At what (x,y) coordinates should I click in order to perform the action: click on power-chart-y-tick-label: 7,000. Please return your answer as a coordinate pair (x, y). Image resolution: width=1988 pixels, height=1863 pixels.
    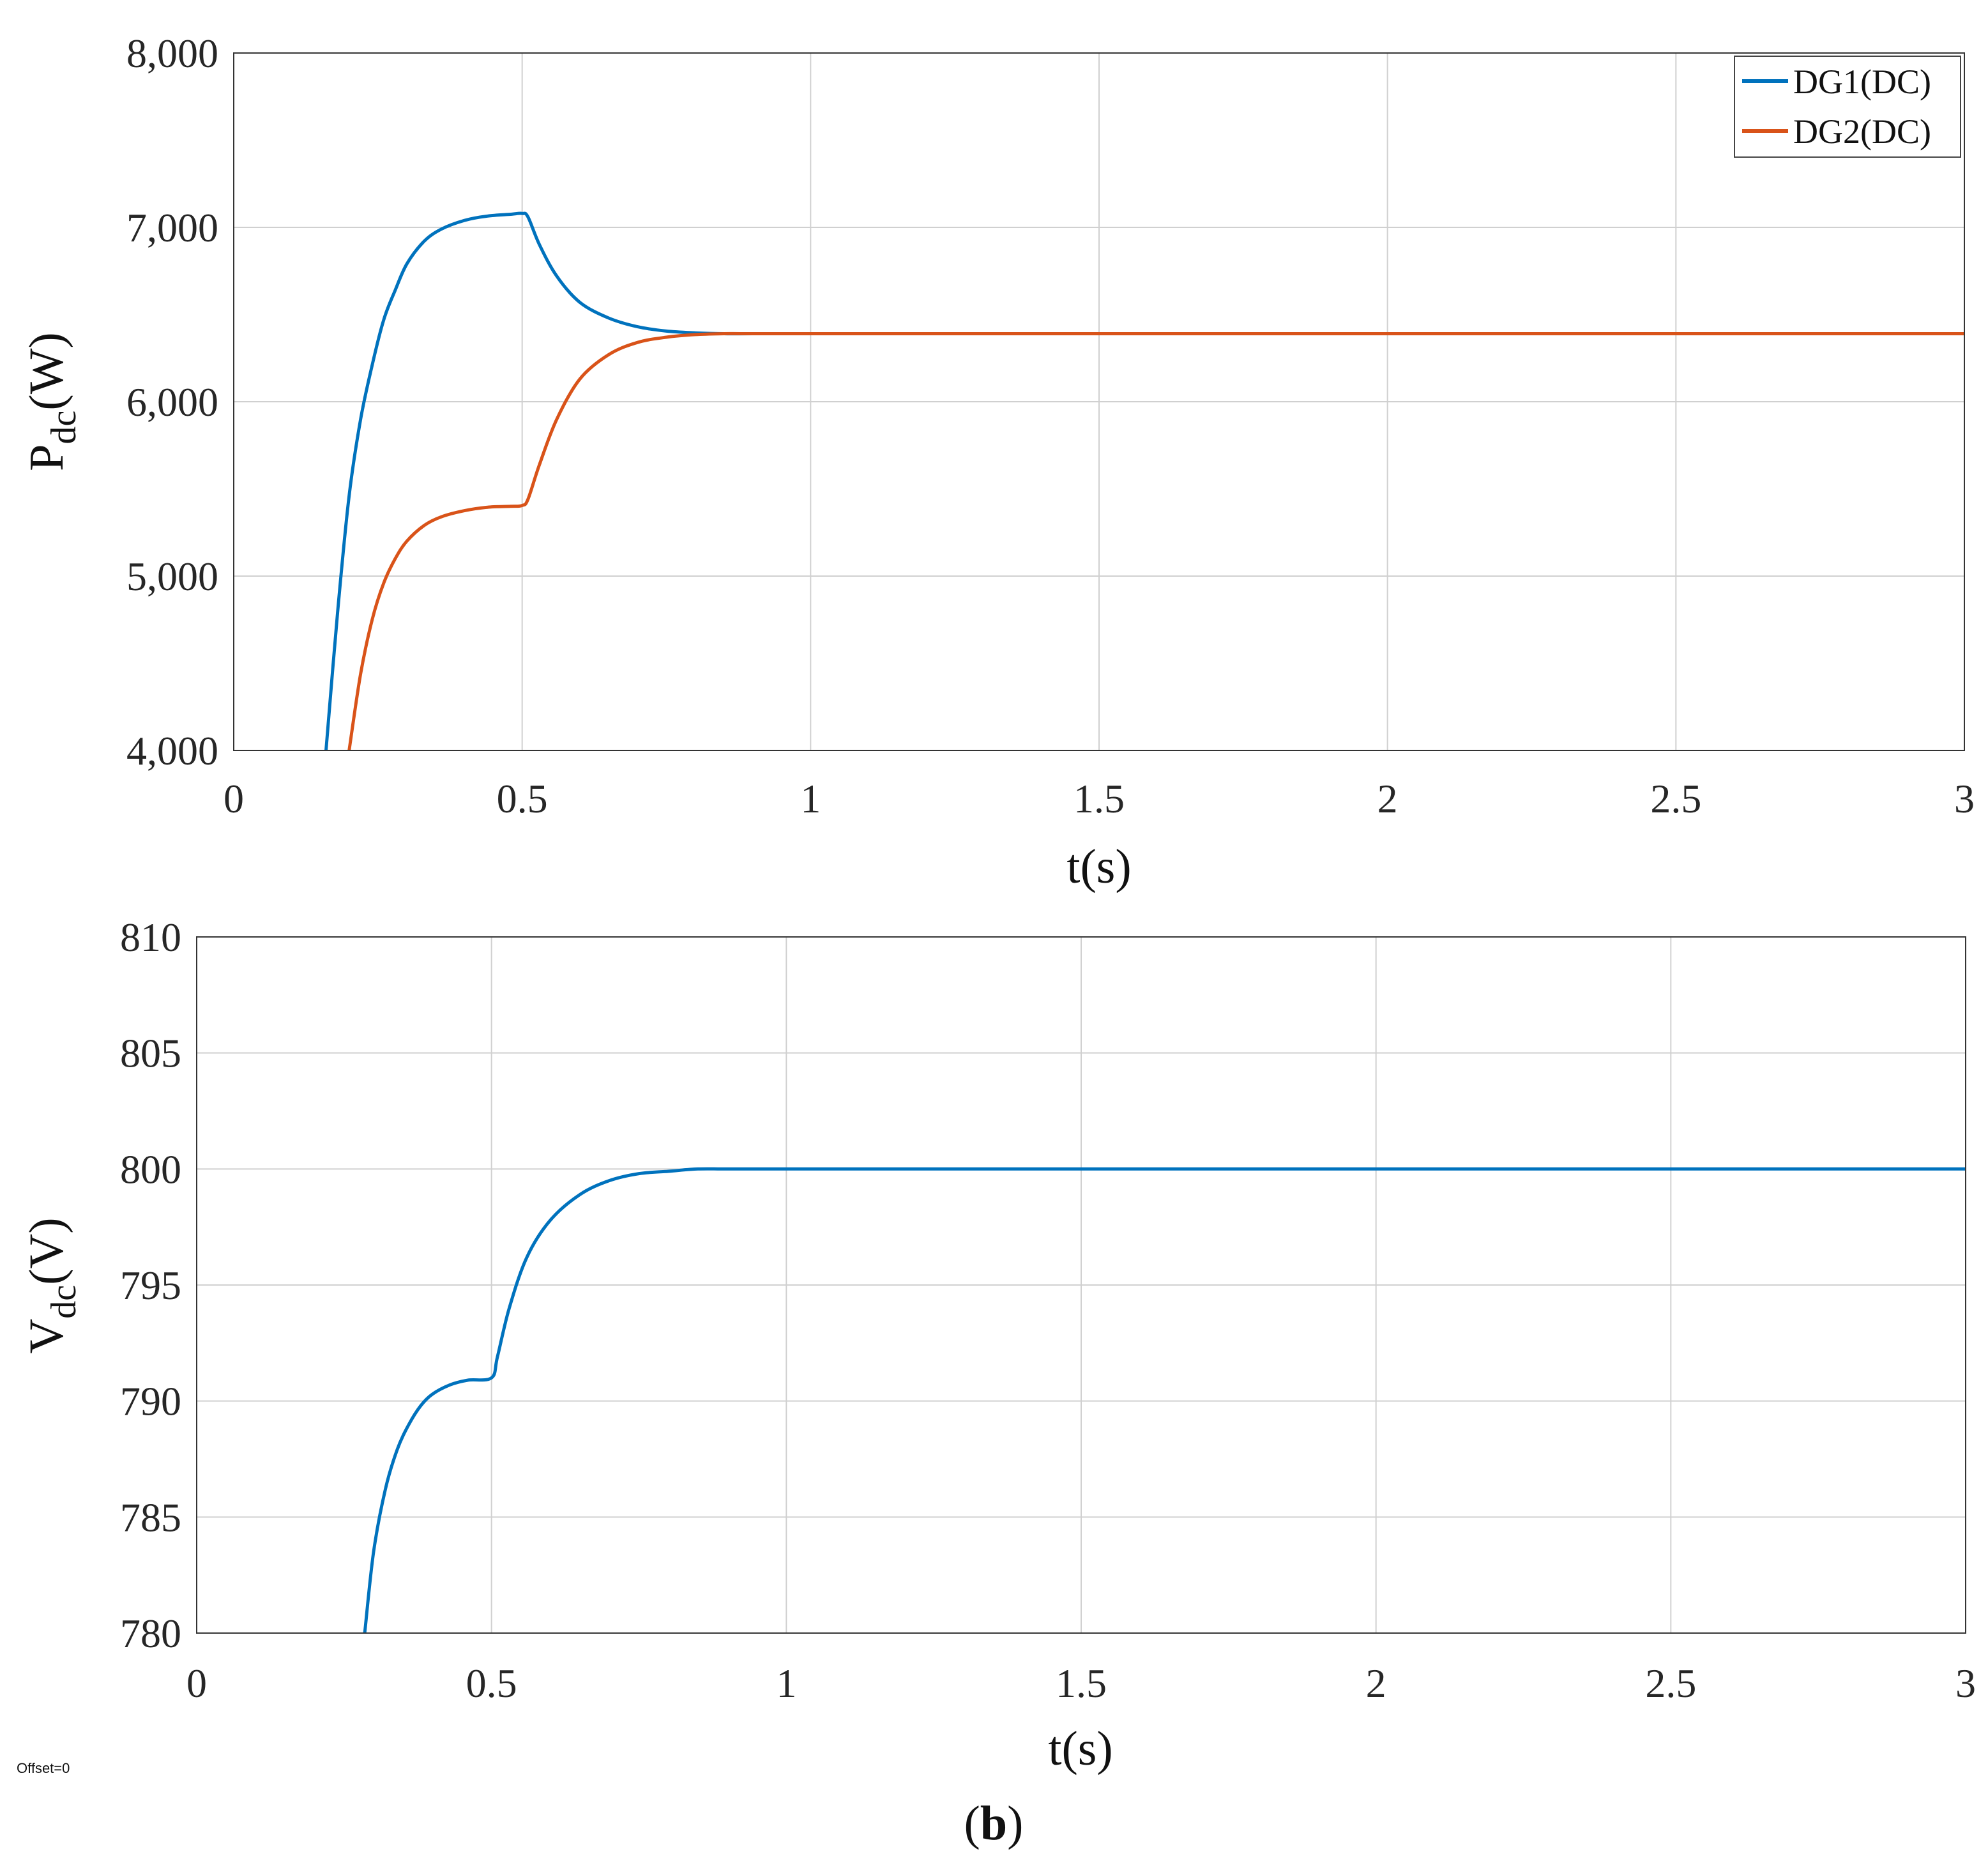
    Looking at the image, I should click on (172, 227).